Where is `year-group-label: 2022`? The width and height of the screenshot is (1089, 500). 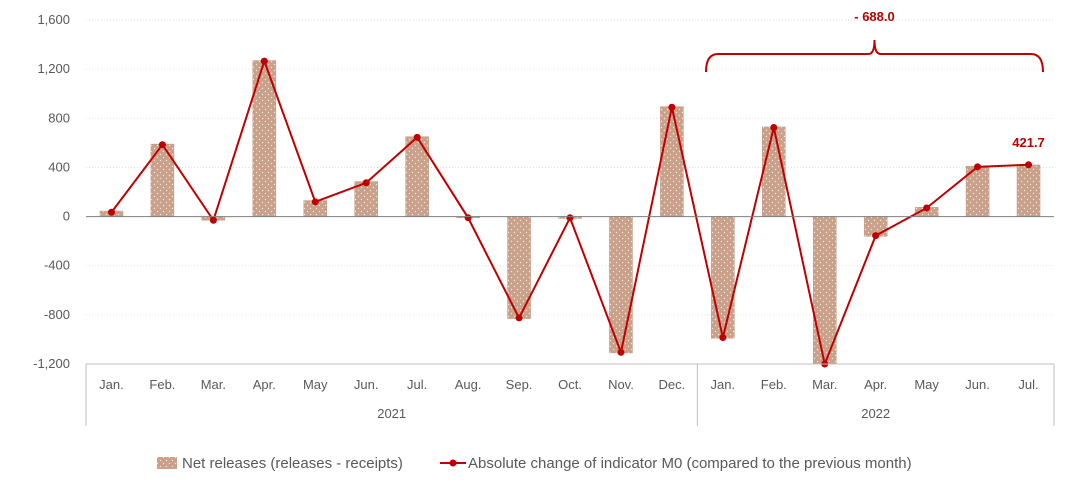 year-group-label: 2022 is located at coordinates (875, 413).